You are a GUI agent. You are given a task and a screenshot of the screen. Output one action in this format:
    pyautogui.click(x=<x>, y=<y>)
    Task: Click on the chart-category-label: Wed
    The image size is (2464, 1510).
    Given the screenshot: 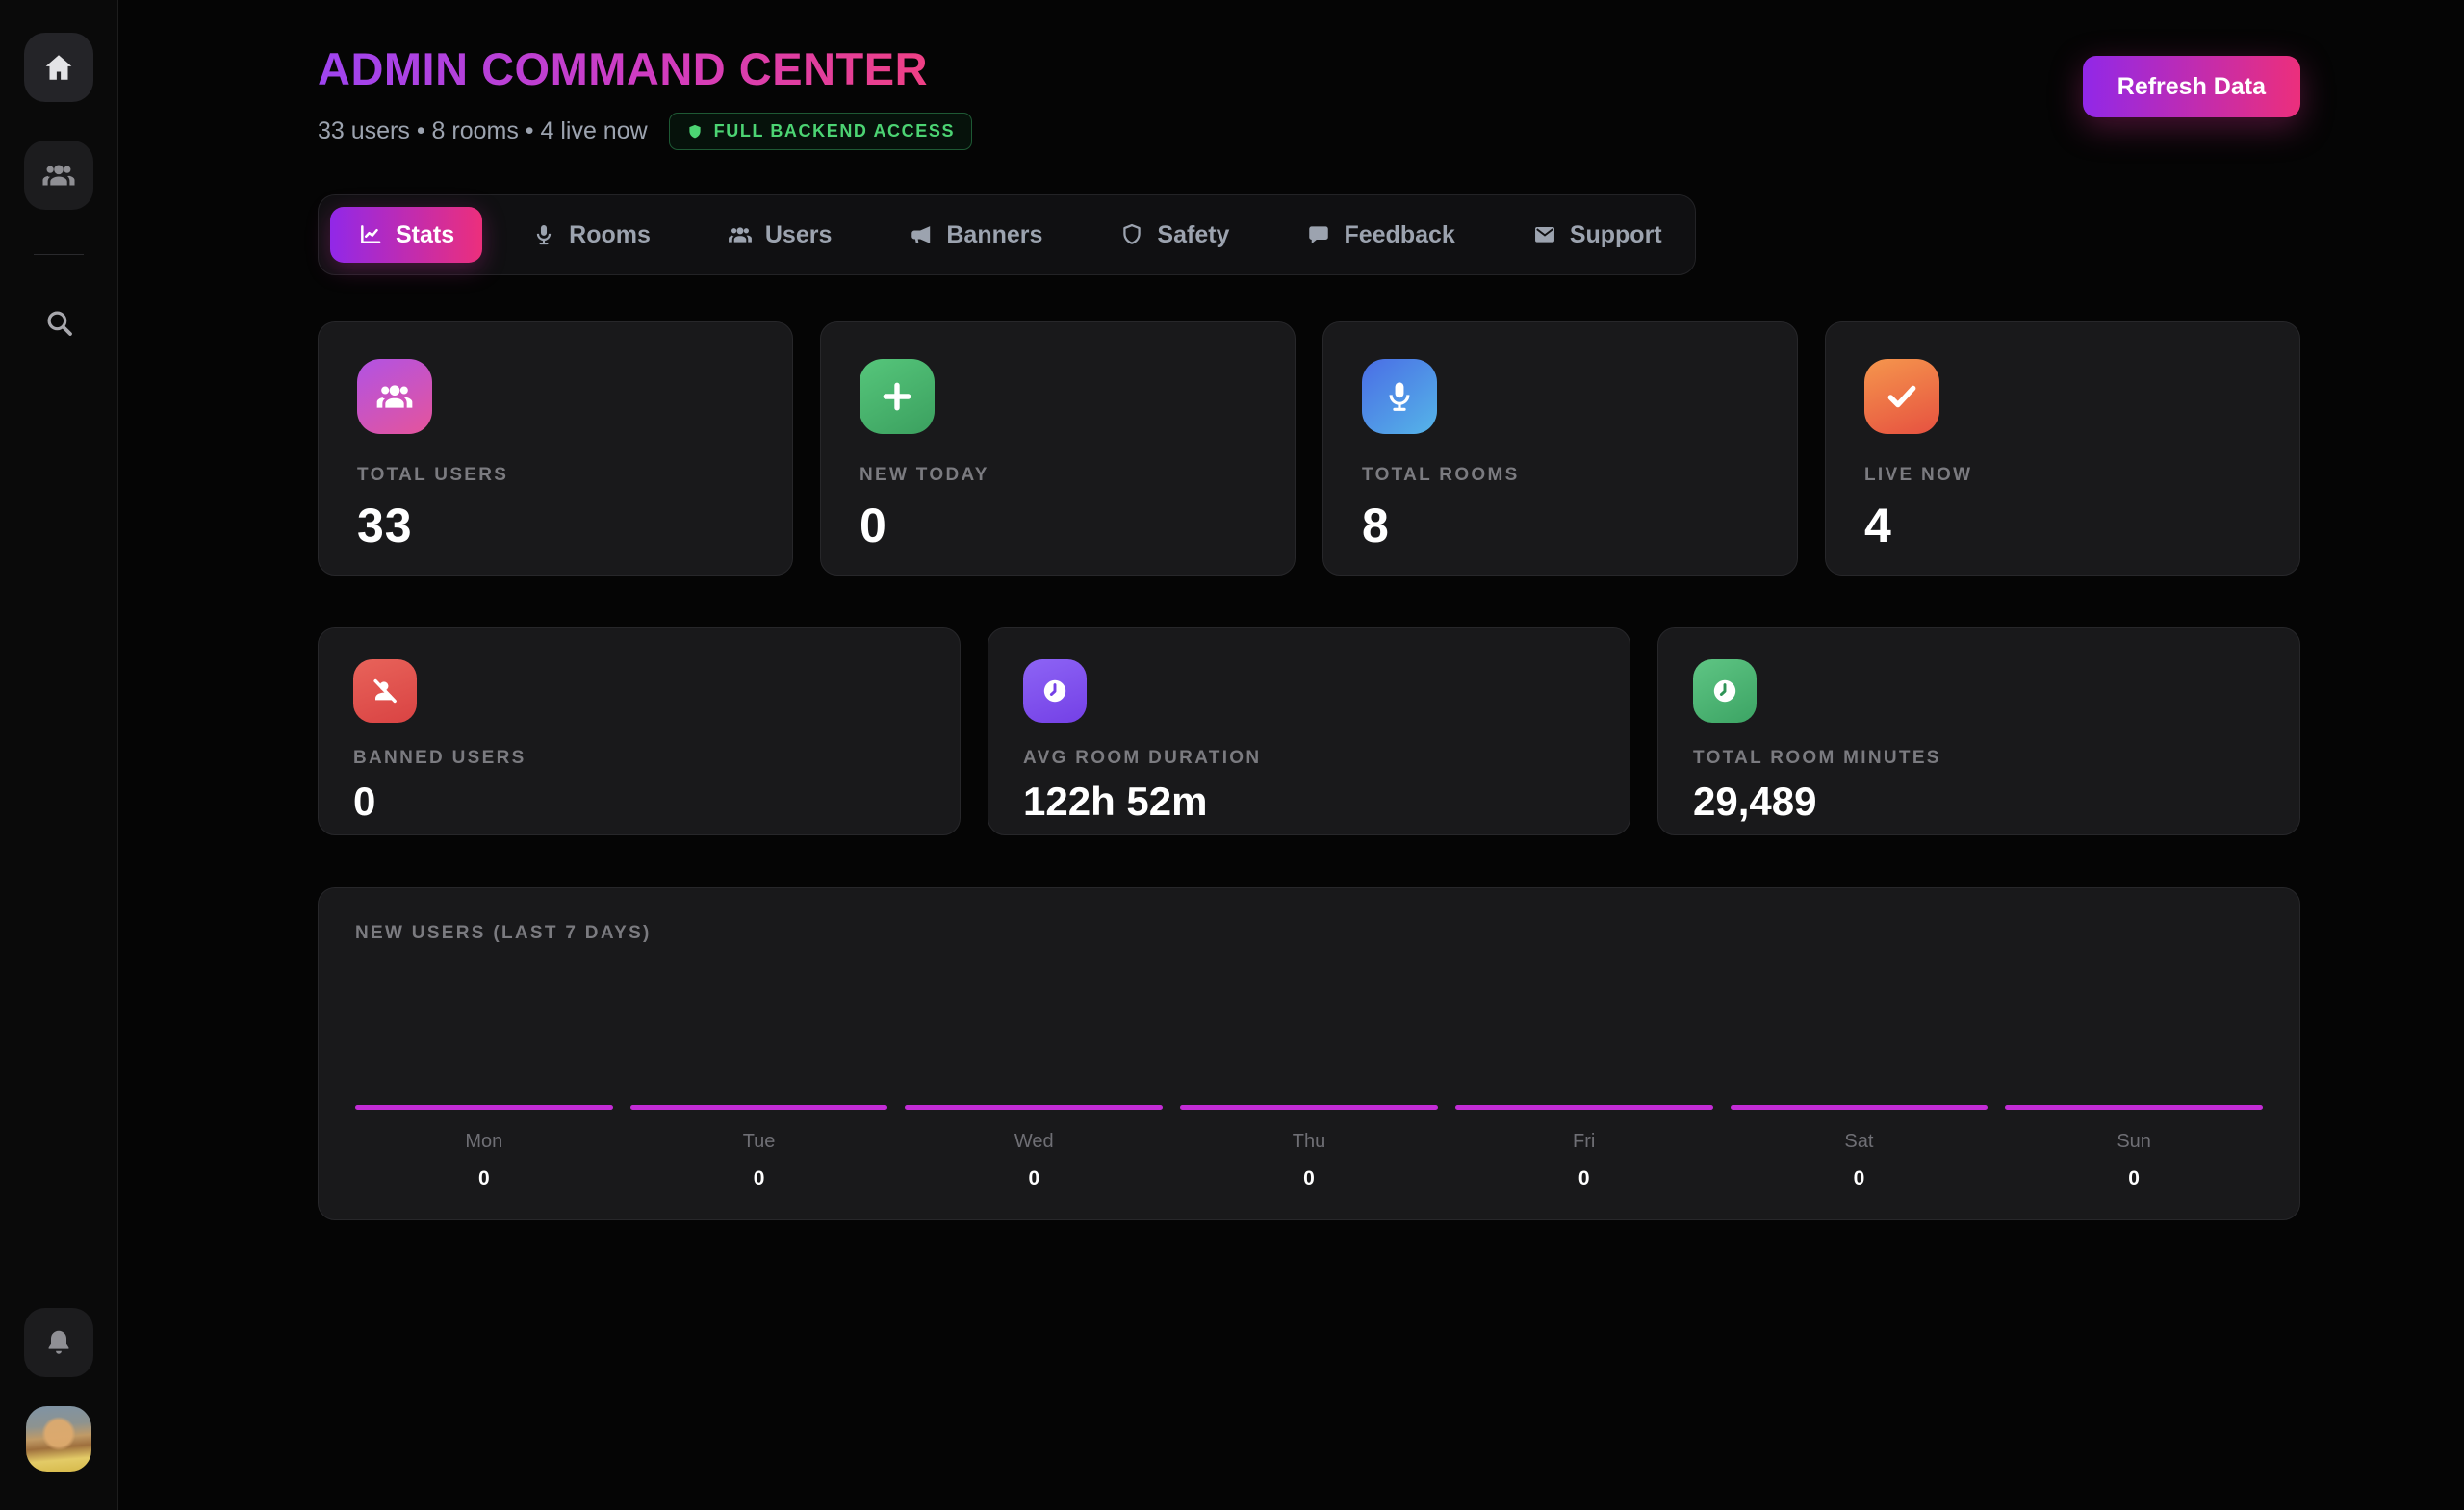 What is the action you would take?
    pyautogui.click(x=1034, y=1141)
    